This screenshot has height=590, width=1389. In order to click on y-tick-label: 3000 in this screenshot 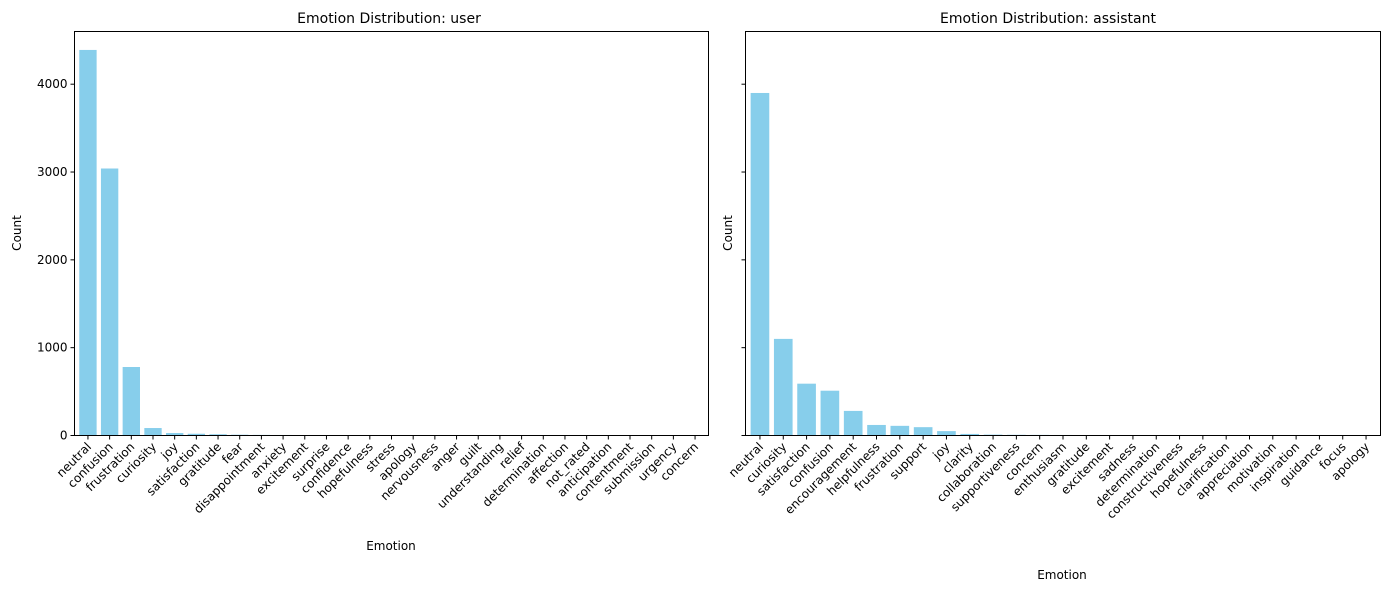, I will do `click(52, 172)`.